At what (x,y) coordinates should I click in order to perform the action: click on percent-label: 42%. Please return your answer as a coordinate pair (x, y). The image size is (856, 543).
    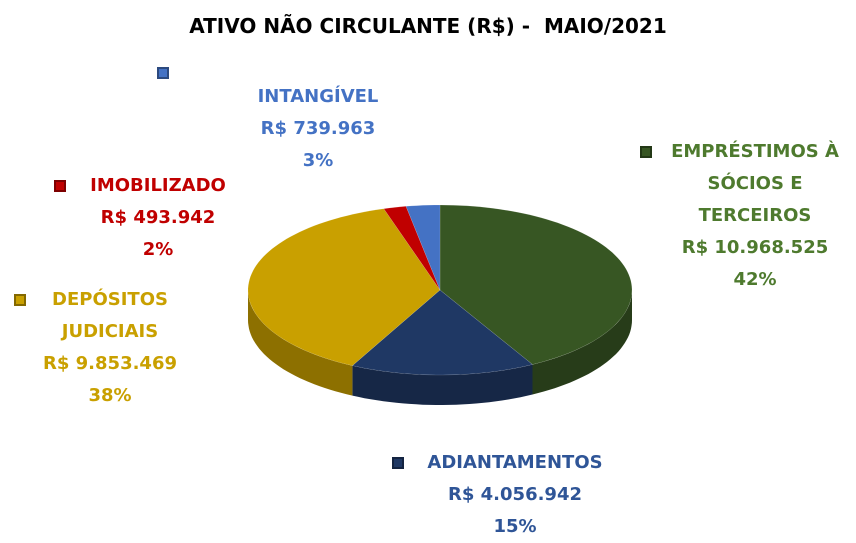
    Looking at the image, I should click on (755, 279).